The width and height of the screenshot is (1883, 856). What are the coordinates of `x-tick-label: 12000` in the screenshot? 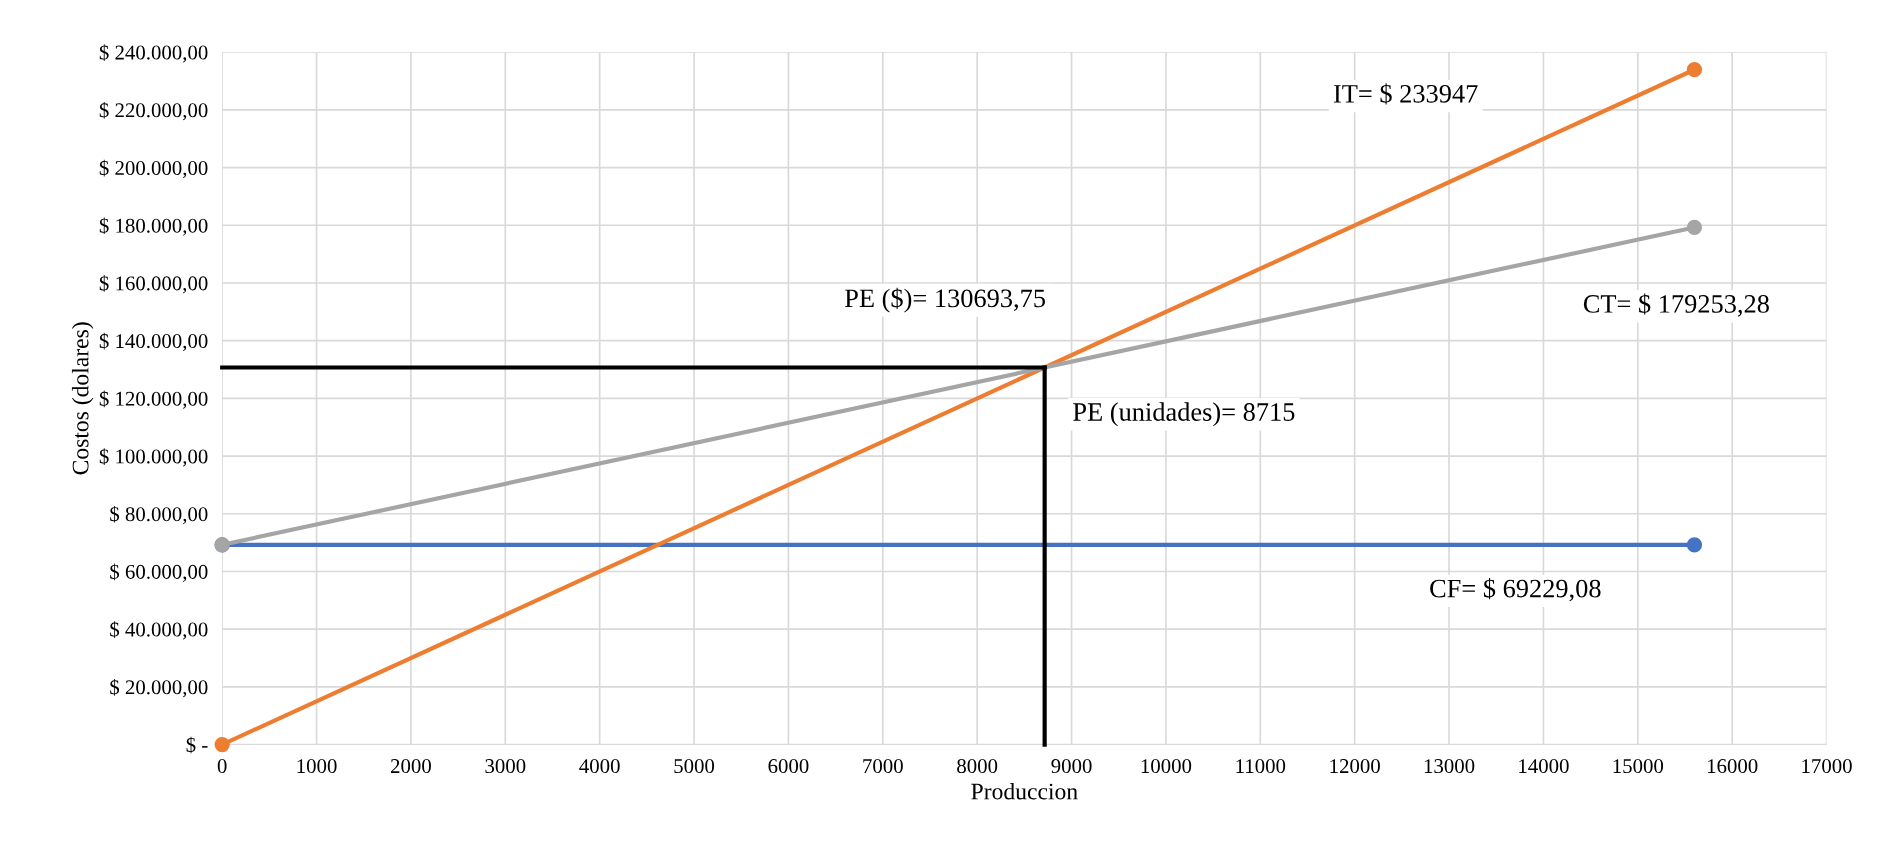 It's located at (1355, 766).